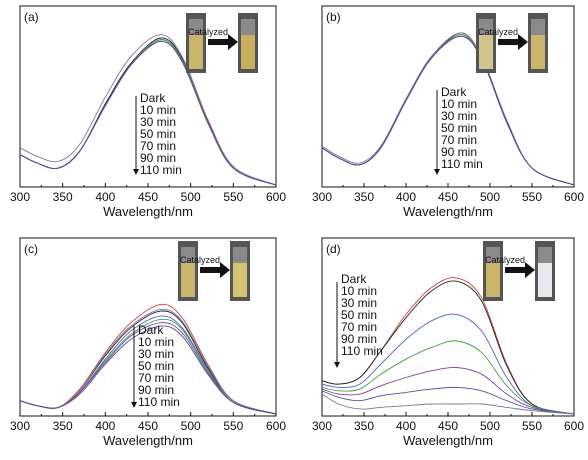 This screenshot has height=460, width=588. What do you see at coordinates (333, 17) in the screenshot?
I see `panel-label: (b)` at bounding box center [333, 17].